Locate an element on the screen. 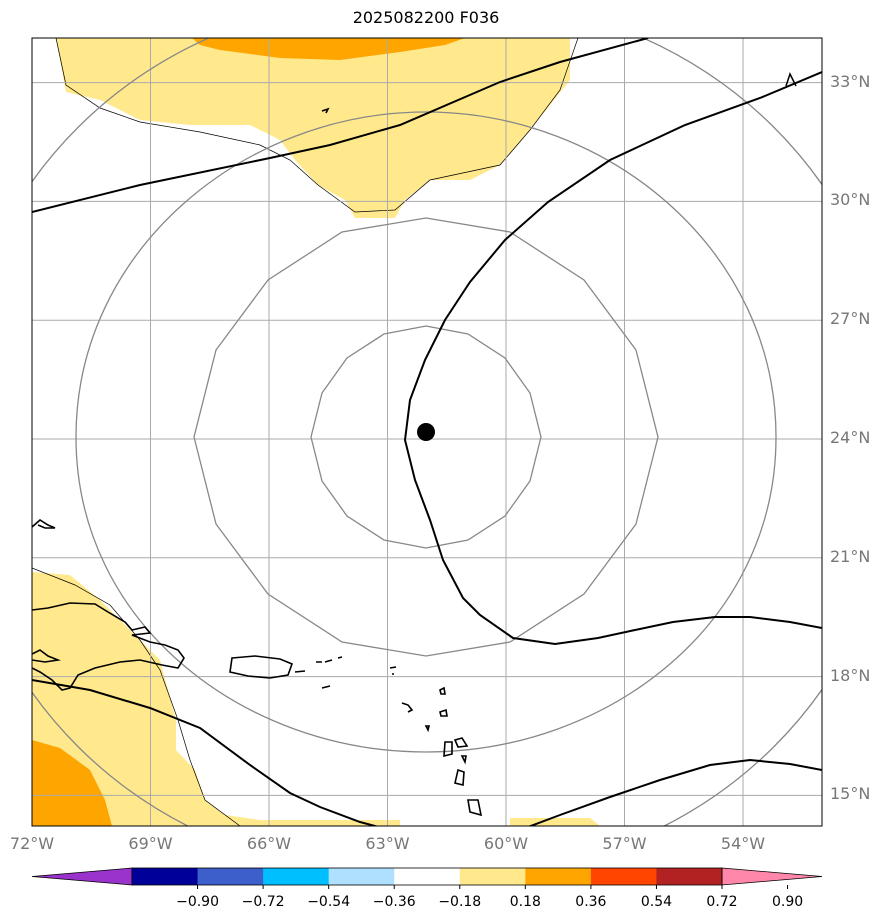  cuba-tip is located at coordinates (44, 524).